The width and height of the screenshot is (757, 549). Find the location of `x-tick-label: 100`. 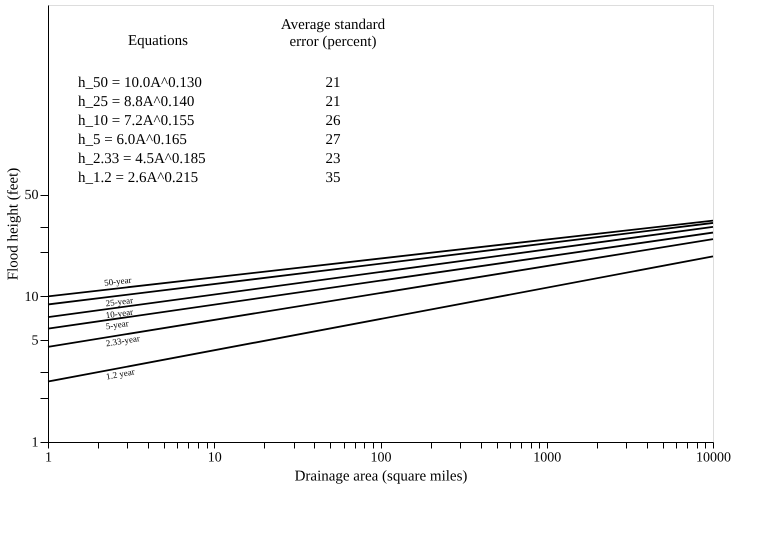

x-tick-label: 100 is located at coordinates (381, 458).